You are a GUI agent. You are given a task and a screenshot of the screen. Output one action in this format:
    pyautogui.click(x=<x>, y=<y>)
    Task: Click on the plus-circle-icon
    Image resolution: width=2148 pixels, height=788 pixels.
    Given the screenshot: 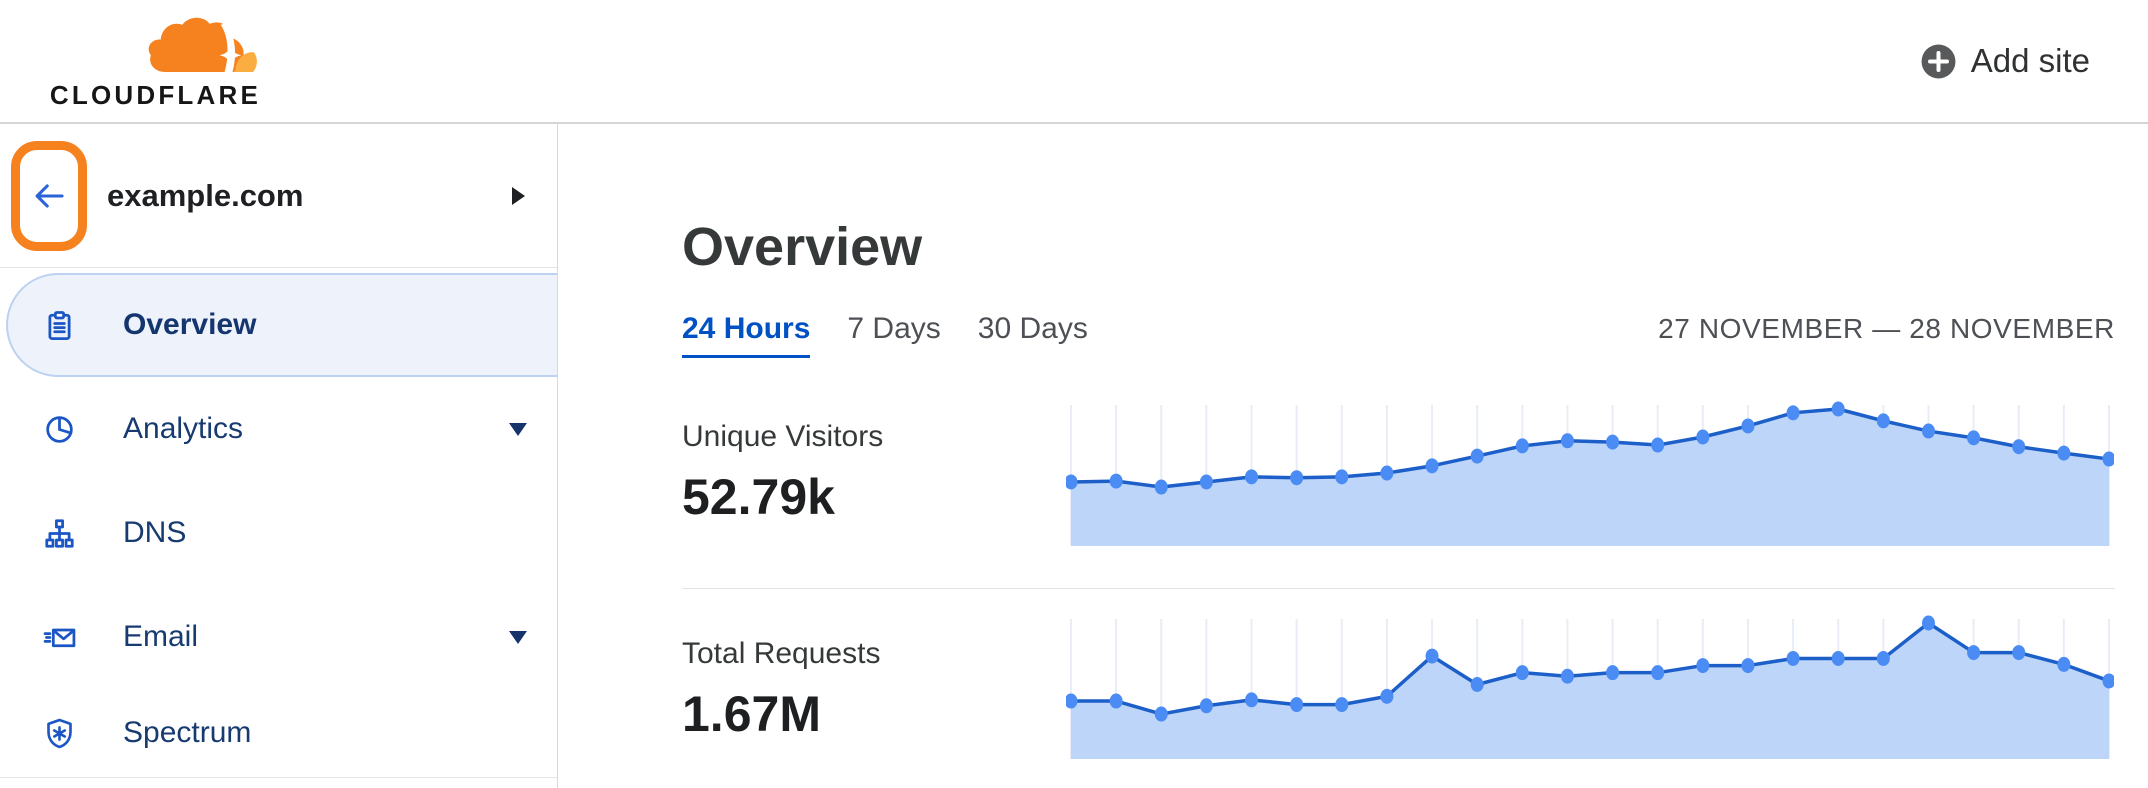 What is the action you would take?
    pyautogui.click(x=1938, y=61)
    